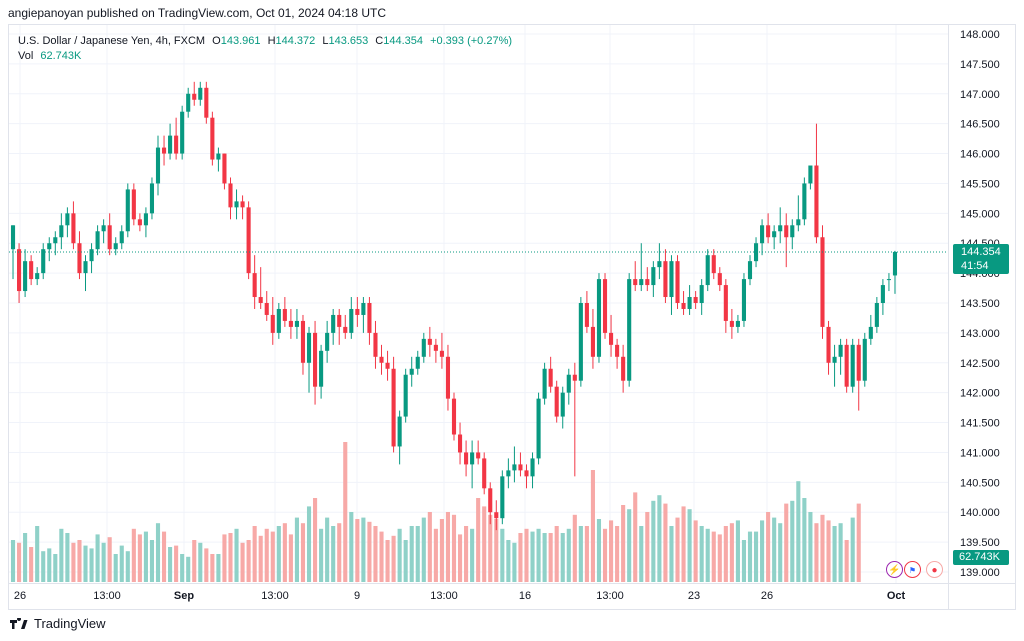  What do you see at coordinates (112, 41) in the screenshot?
I see `legend-symbol: U.S. Dollar / Japanese Yen, 4h, FXCM` at bounding box center [112, 41].